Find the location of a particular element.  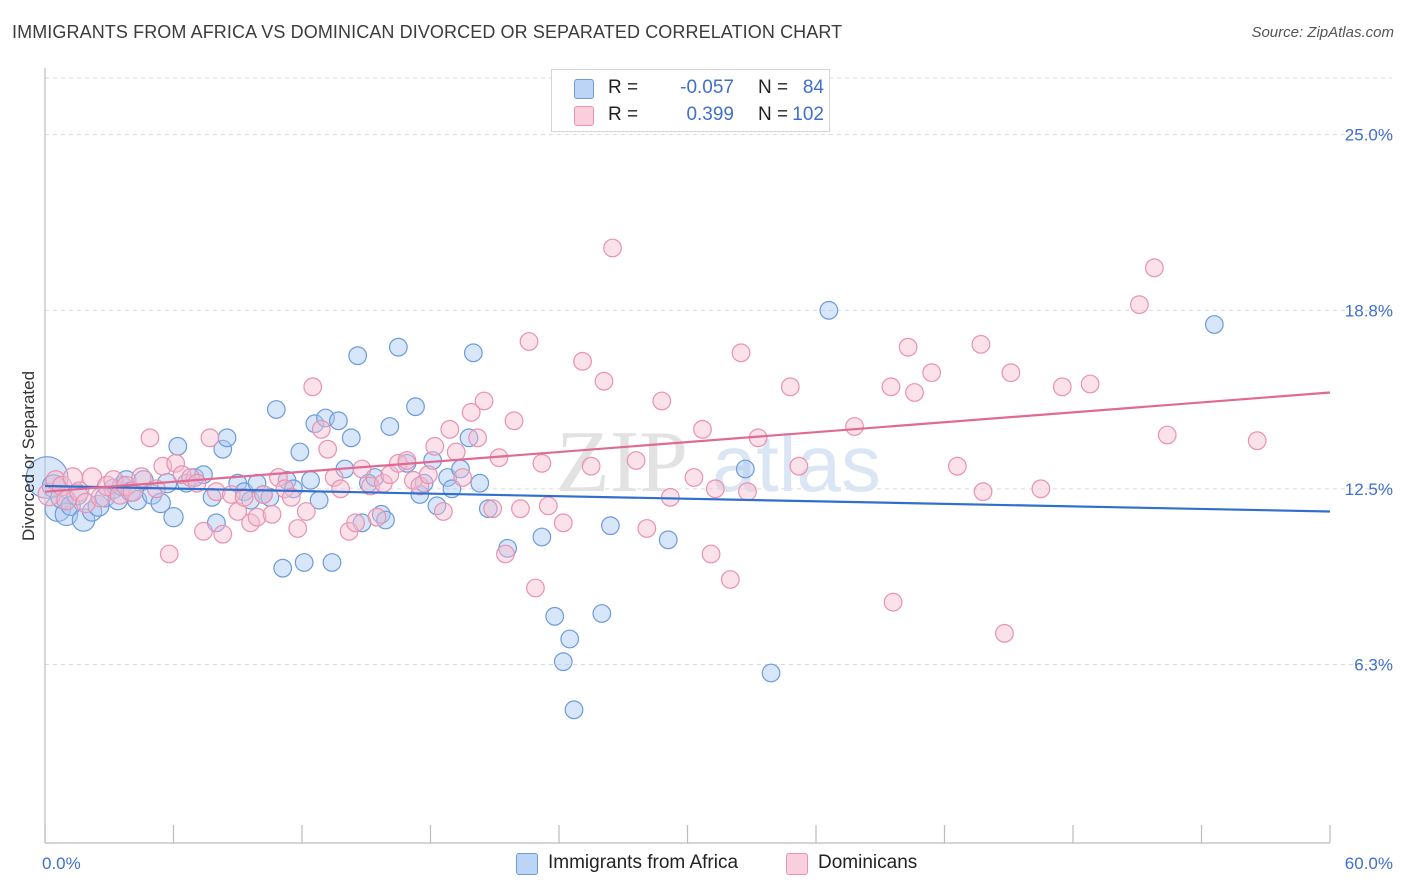

series-legend-swatch-pink is located at coordinates (797, 864).